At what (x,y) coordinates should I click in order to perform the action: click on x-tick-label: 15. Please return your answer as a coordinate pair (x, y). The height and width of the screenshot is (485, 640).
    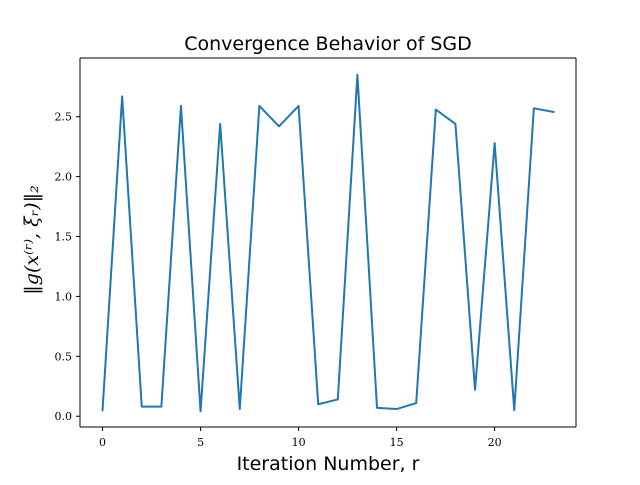
    Looking at the image, I should click on (397, 442).